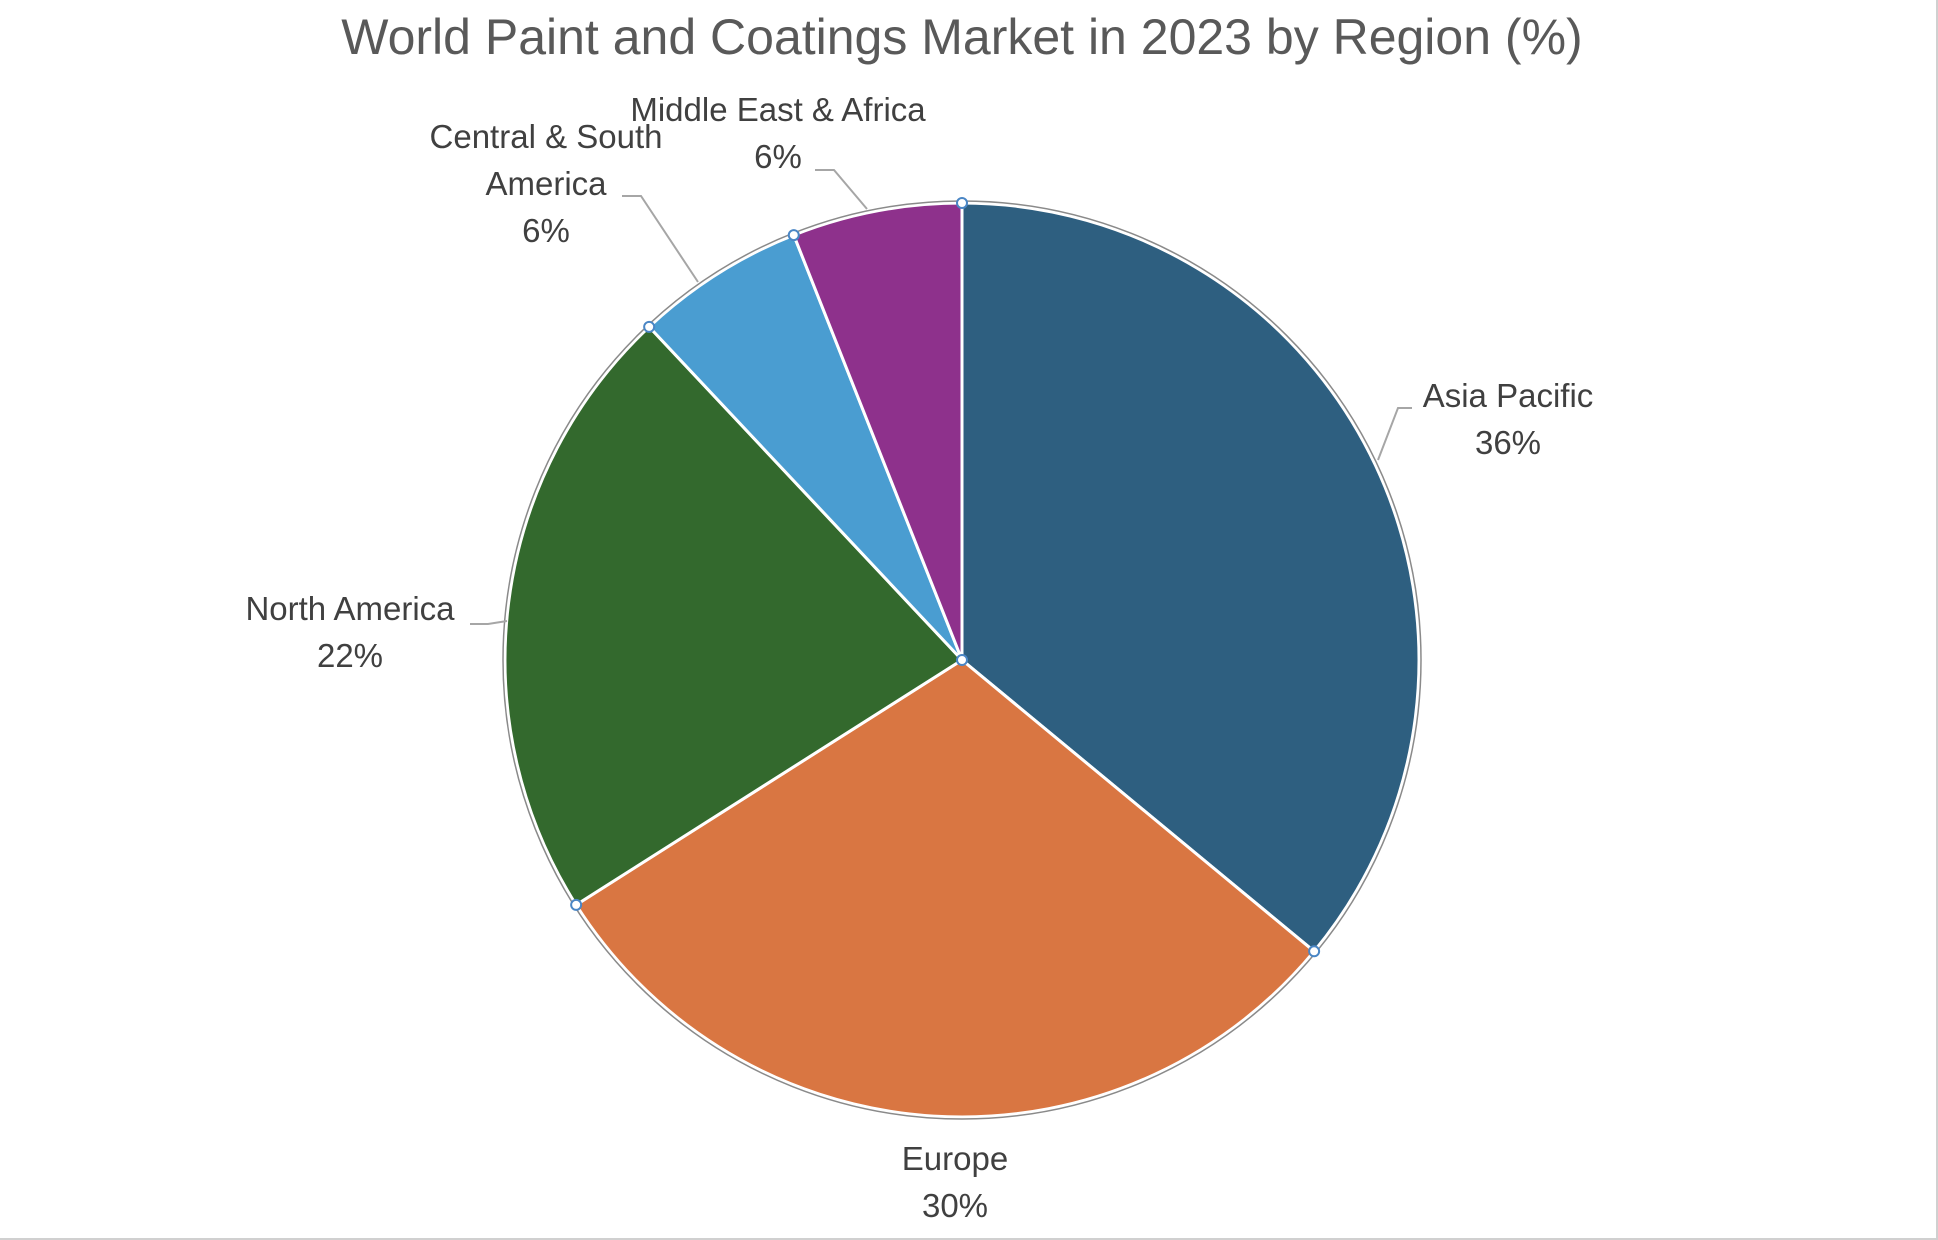  What do you see at coordinates (1508, 395) in the screenshot?
I see `data-label-category-asia-pacific: Asia Pacific` at bounding box center [1508, 395].